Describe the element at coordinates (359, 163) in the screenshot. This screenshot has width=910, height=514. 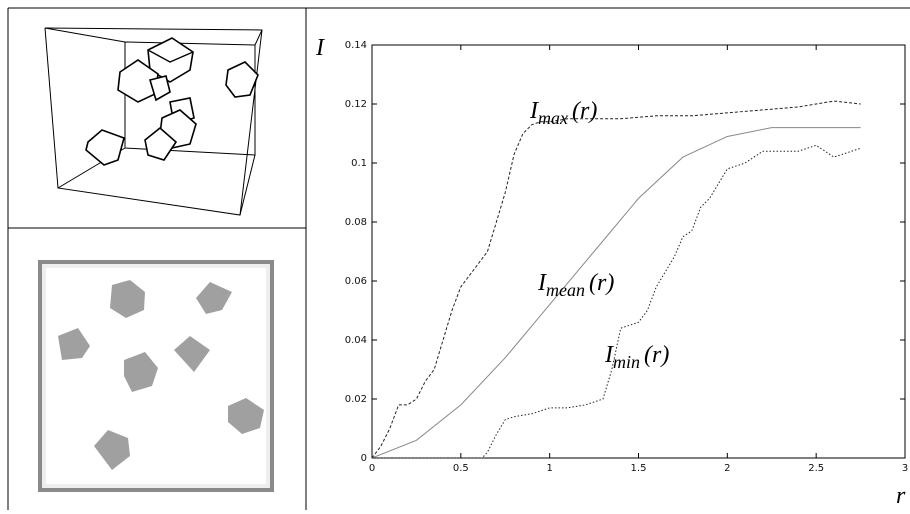
I see `y-tick-label: 0.1` at that location.